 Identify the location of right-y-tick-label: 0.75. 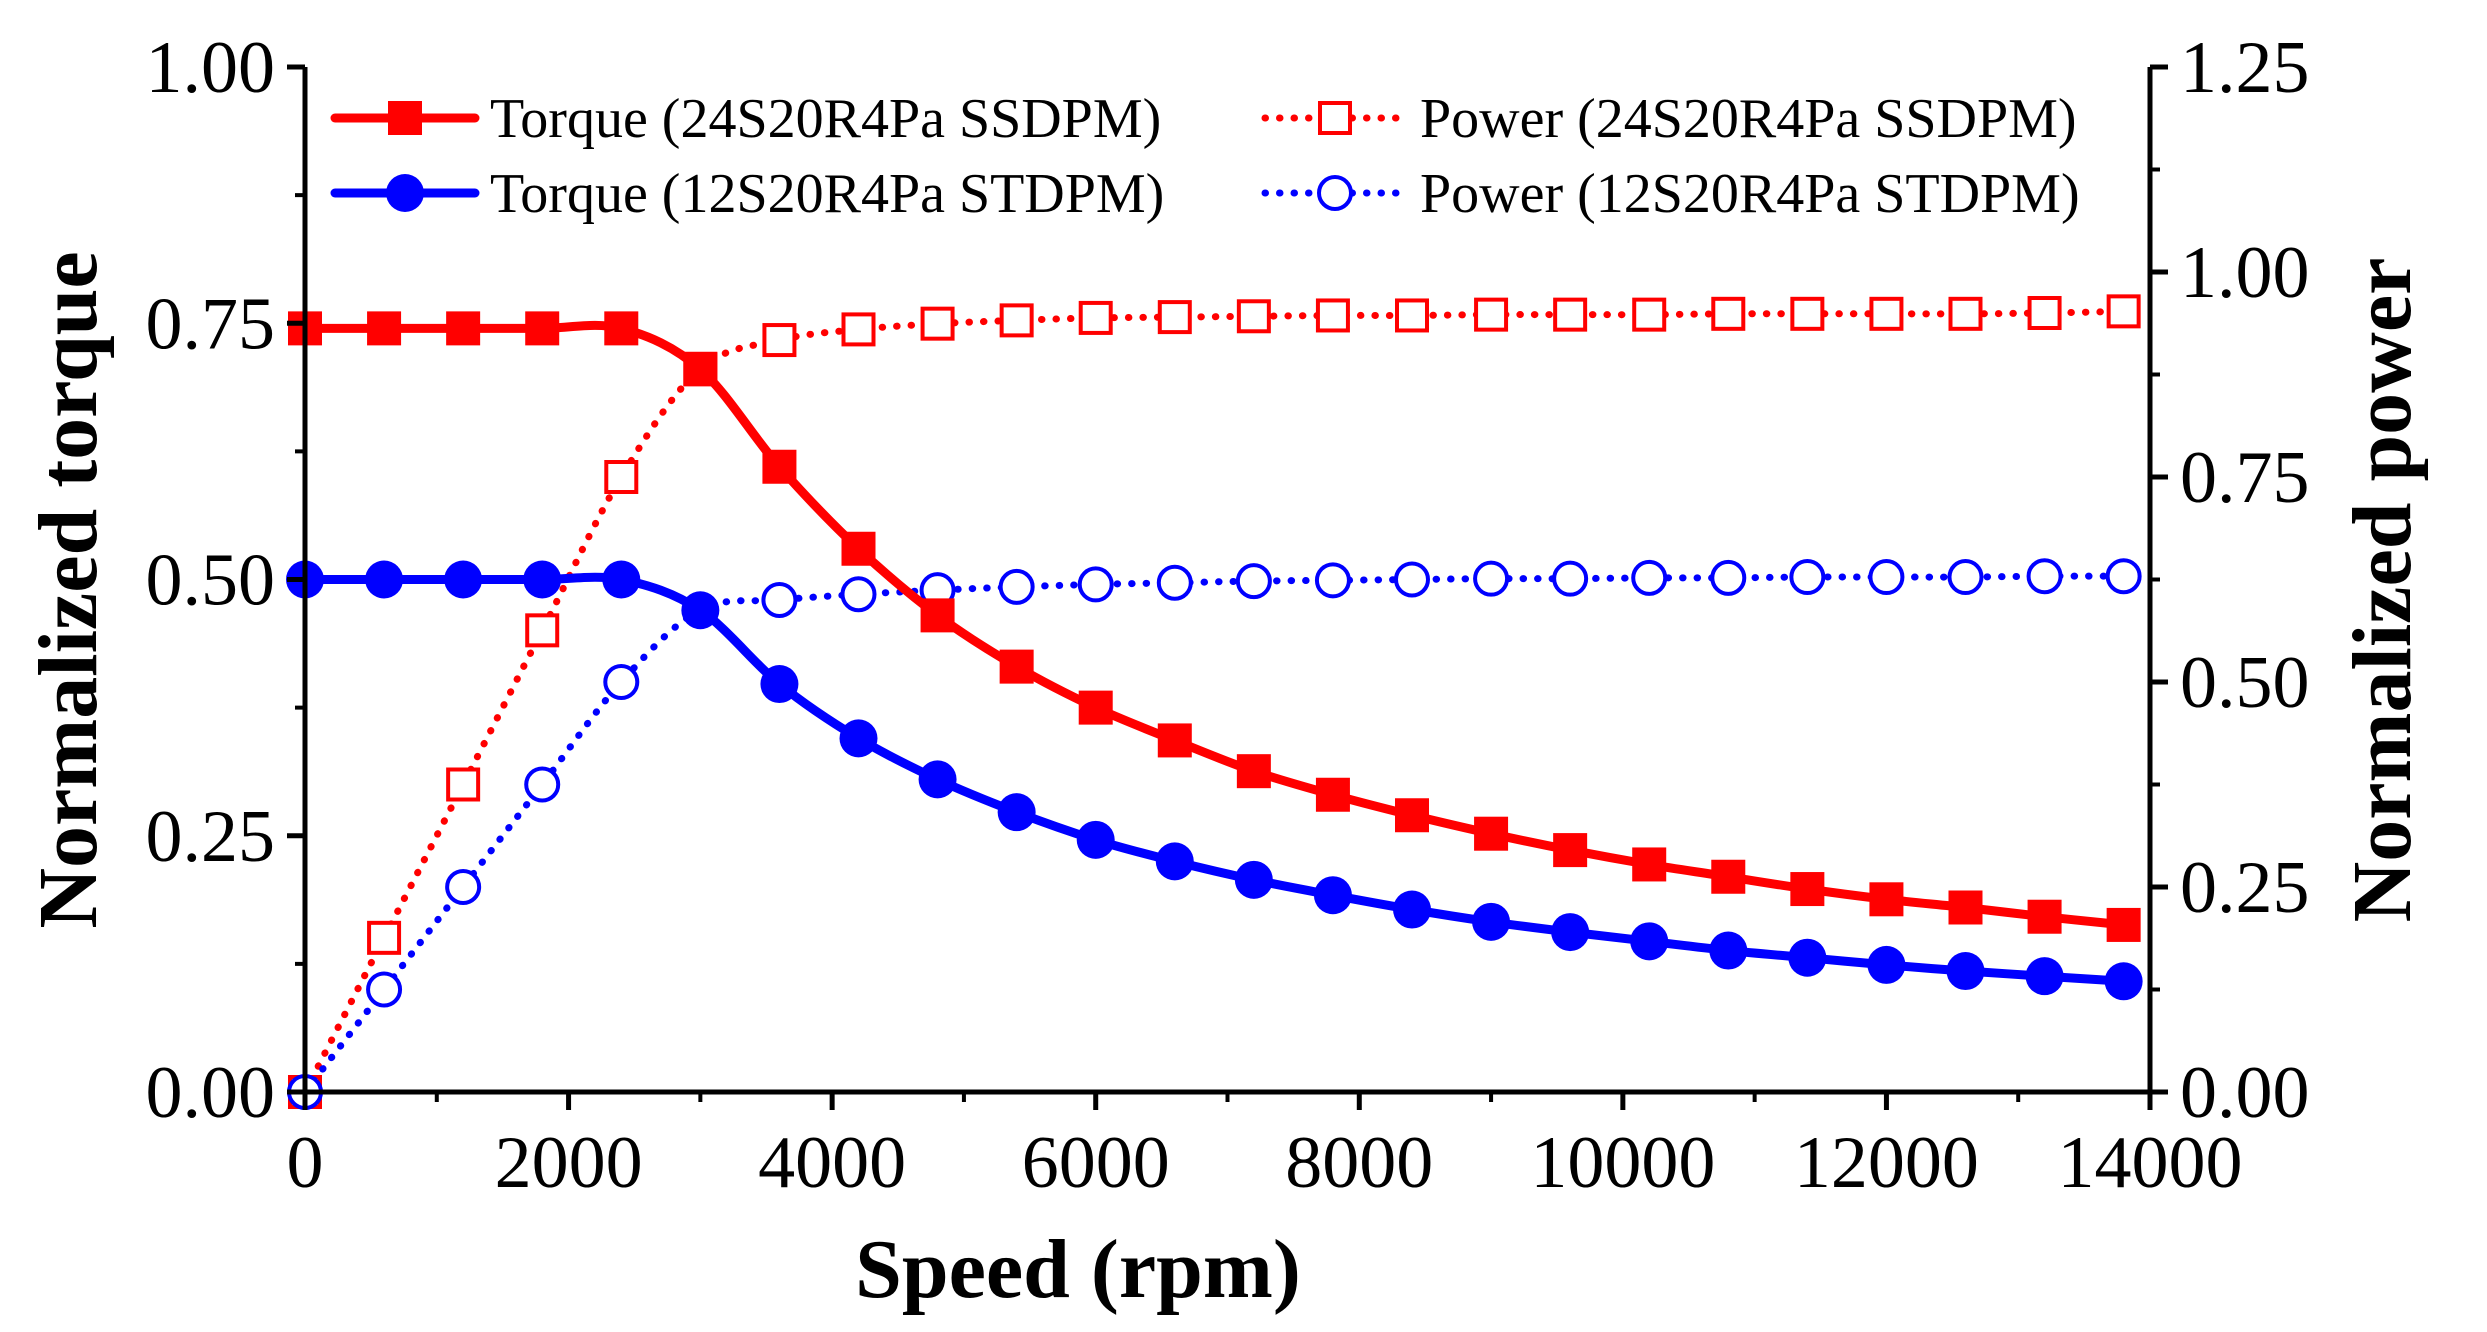
(2245, 478).